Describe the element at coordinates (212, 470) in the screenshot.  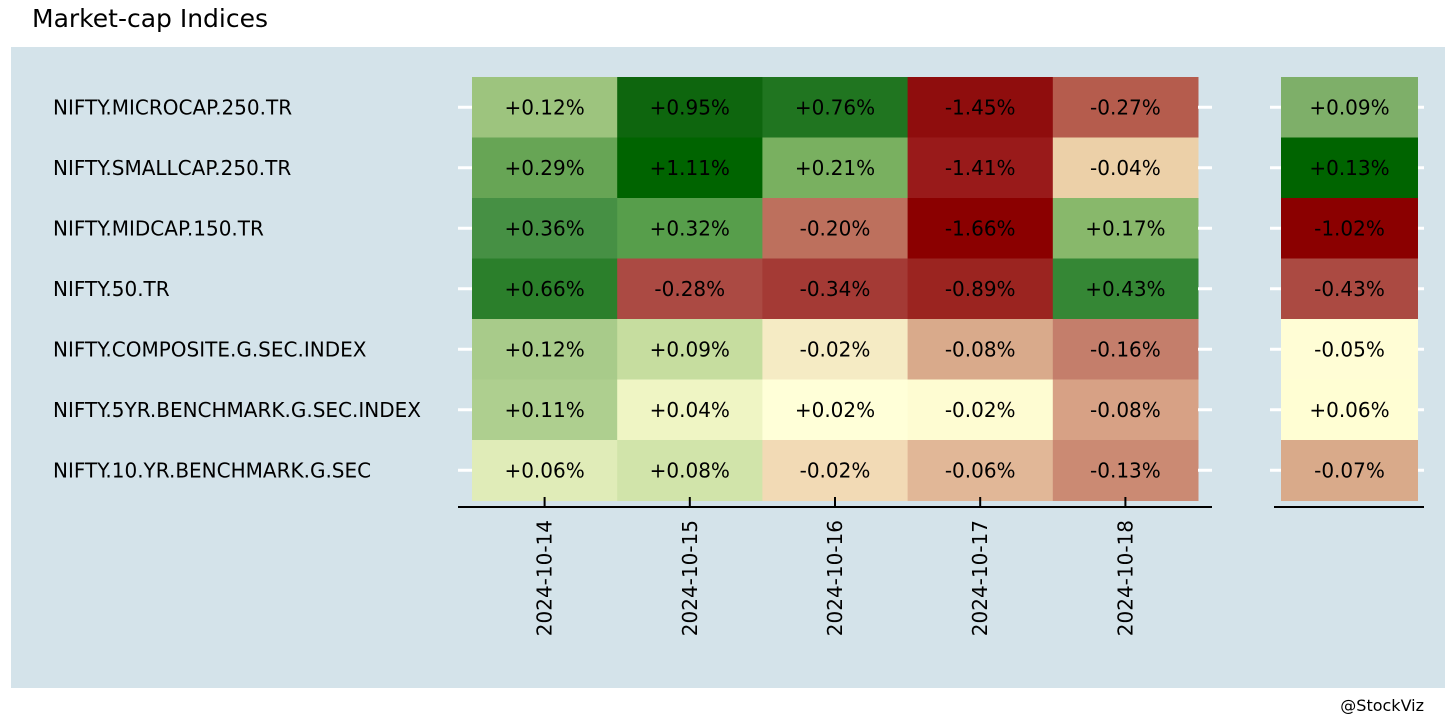
I see `row-label: NIFTY.10.YR.BENCHMARK.G.SEC` at that location.